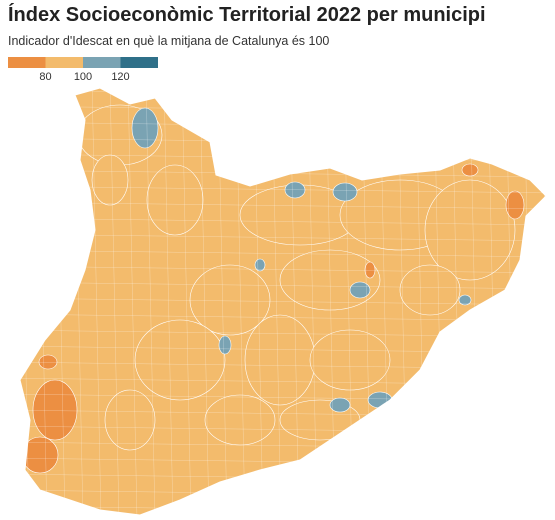  What do you see at coordinates (45, 77) in the screenshot?
I see `legend-label: 80` at bounding box center [45, 77].